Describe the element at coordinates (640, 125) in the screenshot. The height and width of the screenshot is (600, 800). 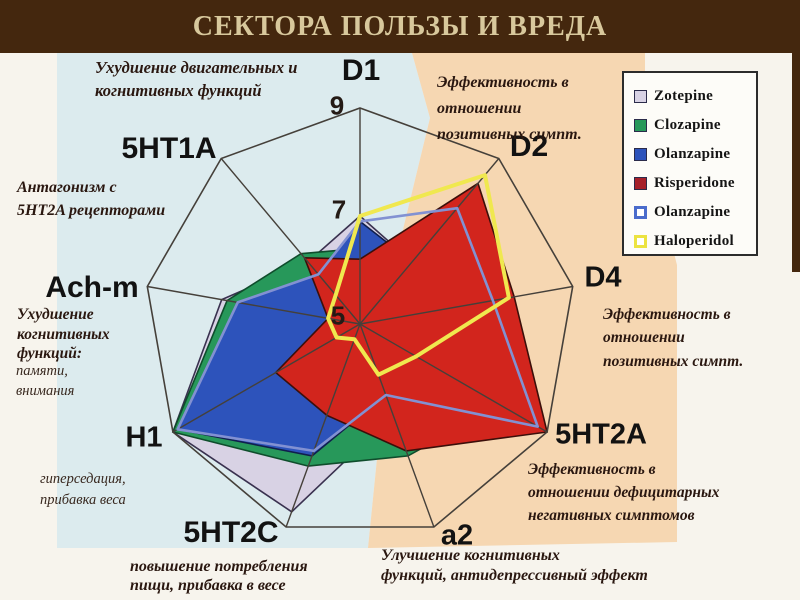
I see `clozapine-swatch-icon` at that location.